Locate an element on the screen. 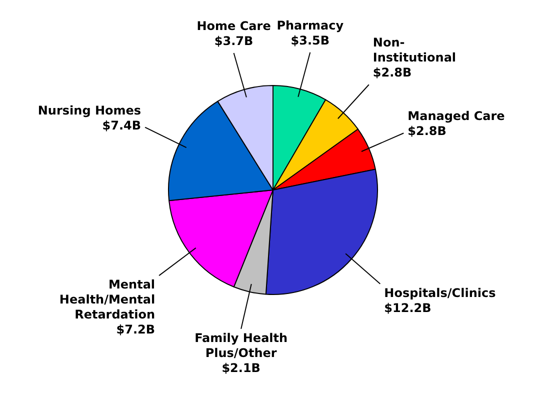 The image size is (544, 402). slice-label: Nursing Homes is located at coordinates (90, 110).